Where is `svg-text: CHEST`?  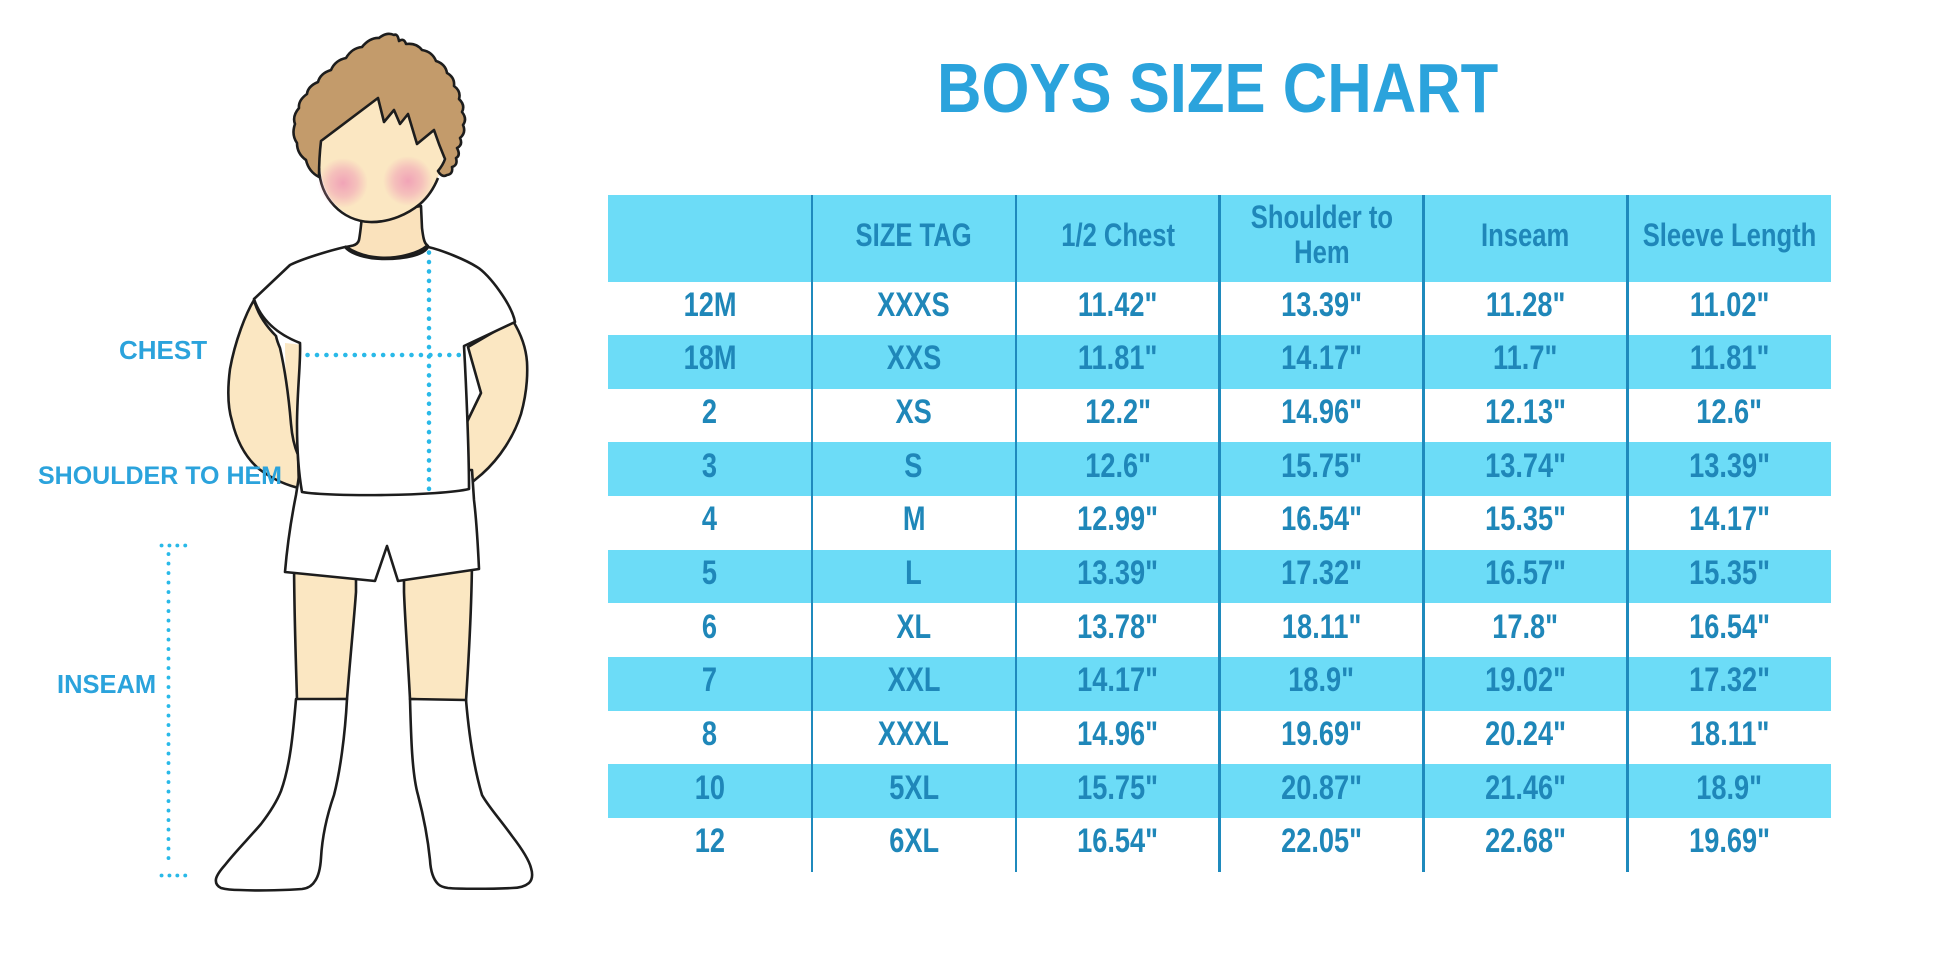 svg-text: CHEST is located at coordinates (163, 350).